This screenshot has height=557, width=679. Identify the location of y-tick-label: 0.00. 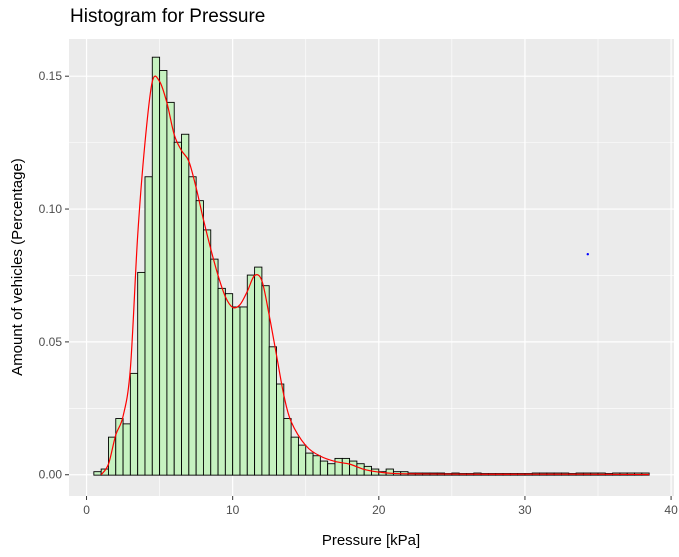
(51, 475).